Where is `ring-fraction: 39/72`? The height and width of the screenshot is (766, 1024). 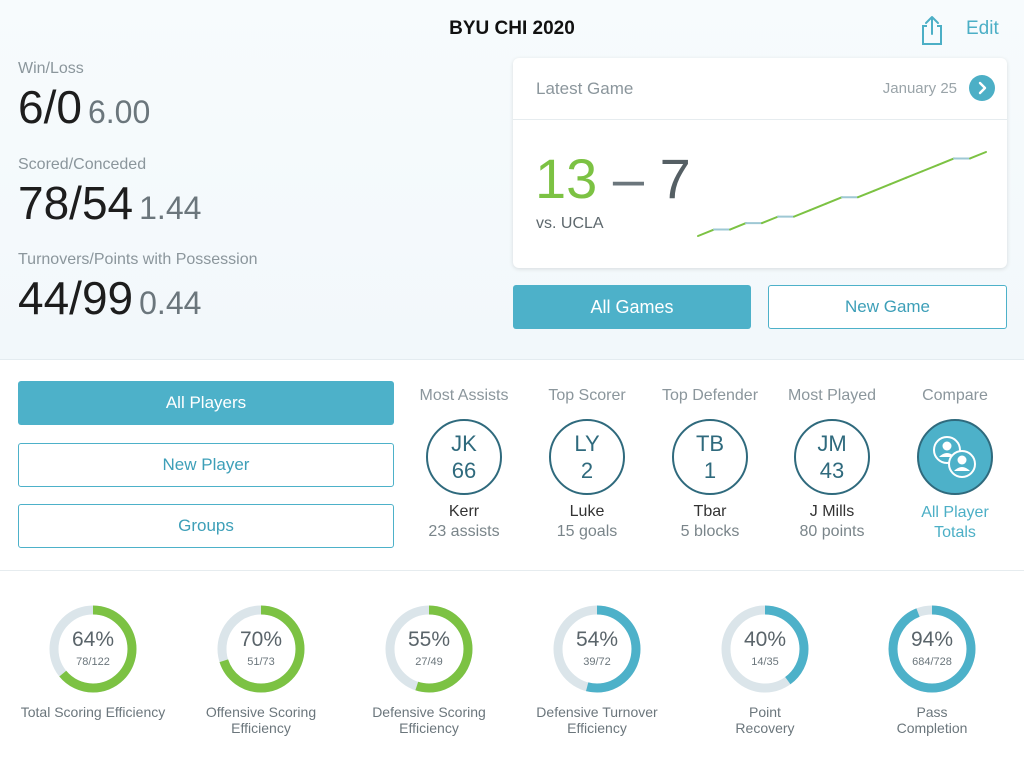 ring-fraction: 39/72 is located at coordinates (597, 662).